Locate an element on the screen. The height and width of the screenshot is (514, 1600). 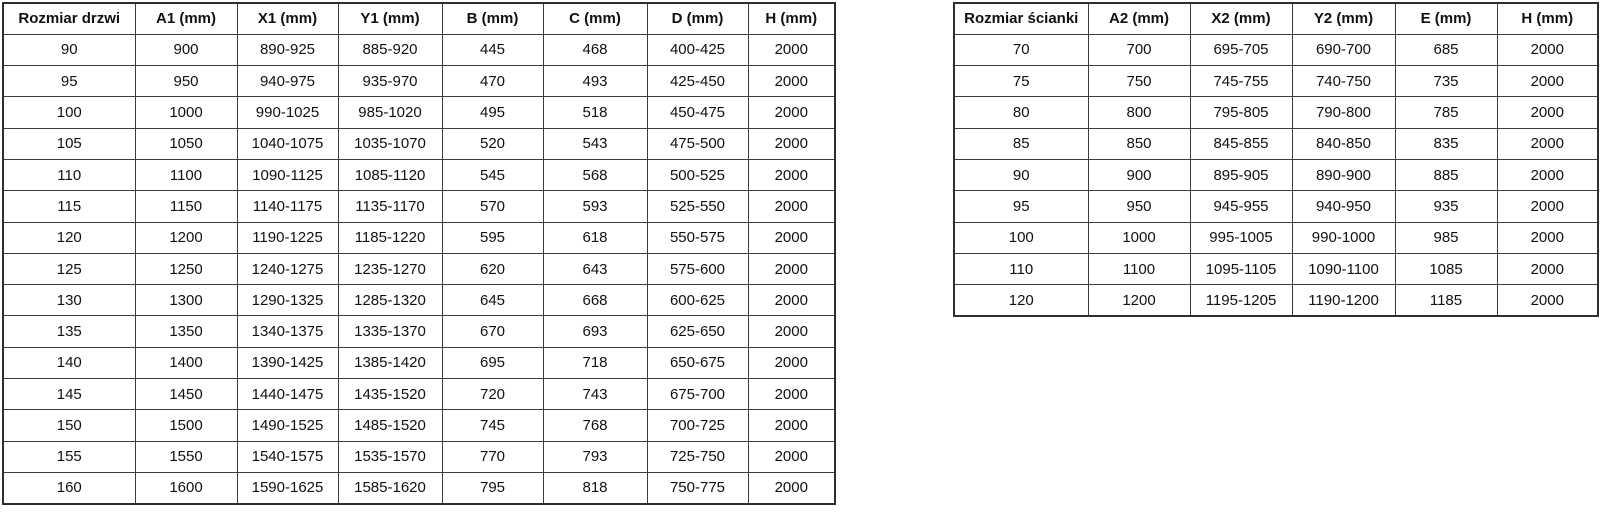
table-cell: 1150 is located at coordinates (186, 206).